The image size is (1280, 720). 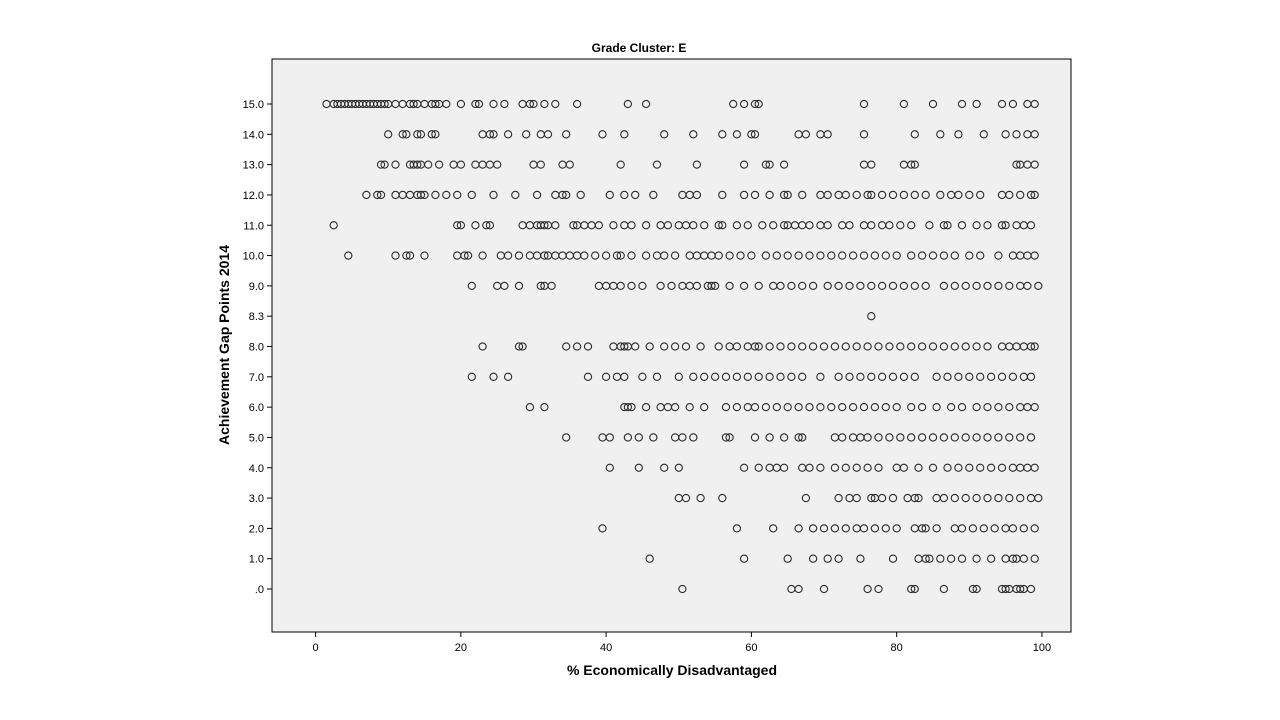 What do you see at coordinates (253, 257) in the screenshot?
I see `y-tick-label: 10.0` at bounding box center [253, 257].